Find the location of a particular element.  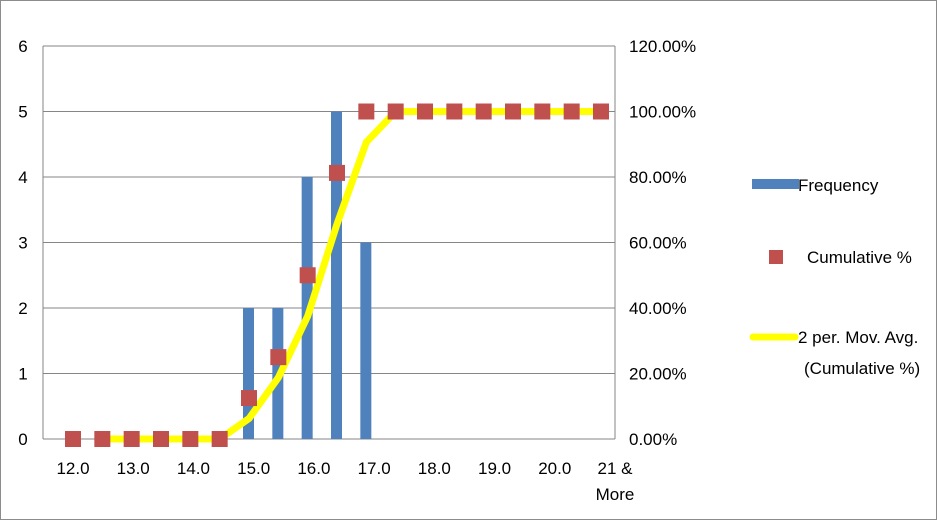

x-tick-label-line: 19.0 is located at coordinates (494, 468).